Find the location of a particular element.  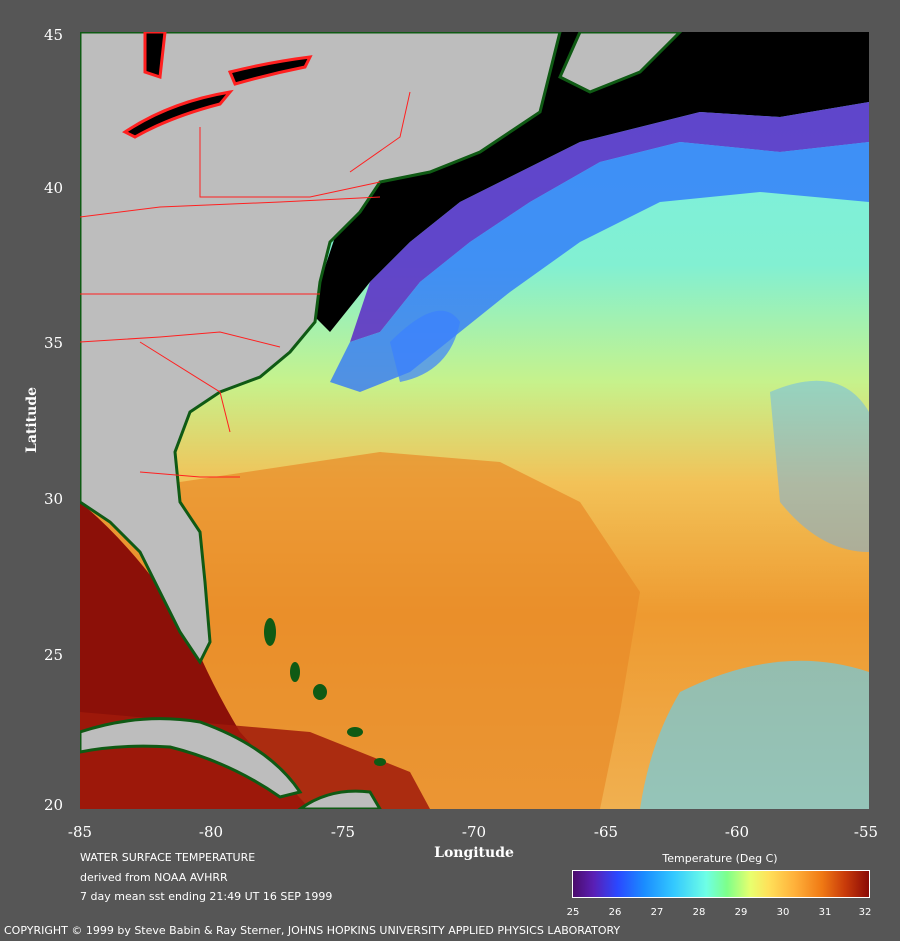

bahamas is located at coordinates (325, 692).